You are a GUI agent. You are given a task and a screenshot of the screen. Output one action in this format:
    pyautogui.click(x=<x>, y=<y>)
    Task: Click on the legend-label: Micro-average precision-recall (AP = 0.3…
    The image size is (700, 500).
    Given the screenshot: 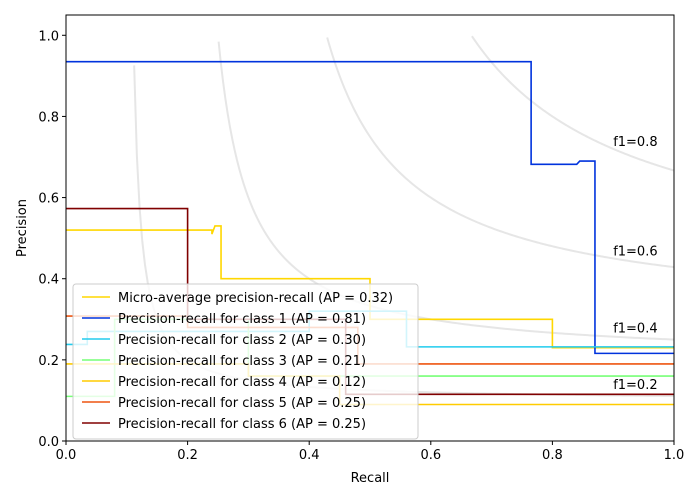 What is the action you would take?
    pyautogui.click(x=255, y=298)
    